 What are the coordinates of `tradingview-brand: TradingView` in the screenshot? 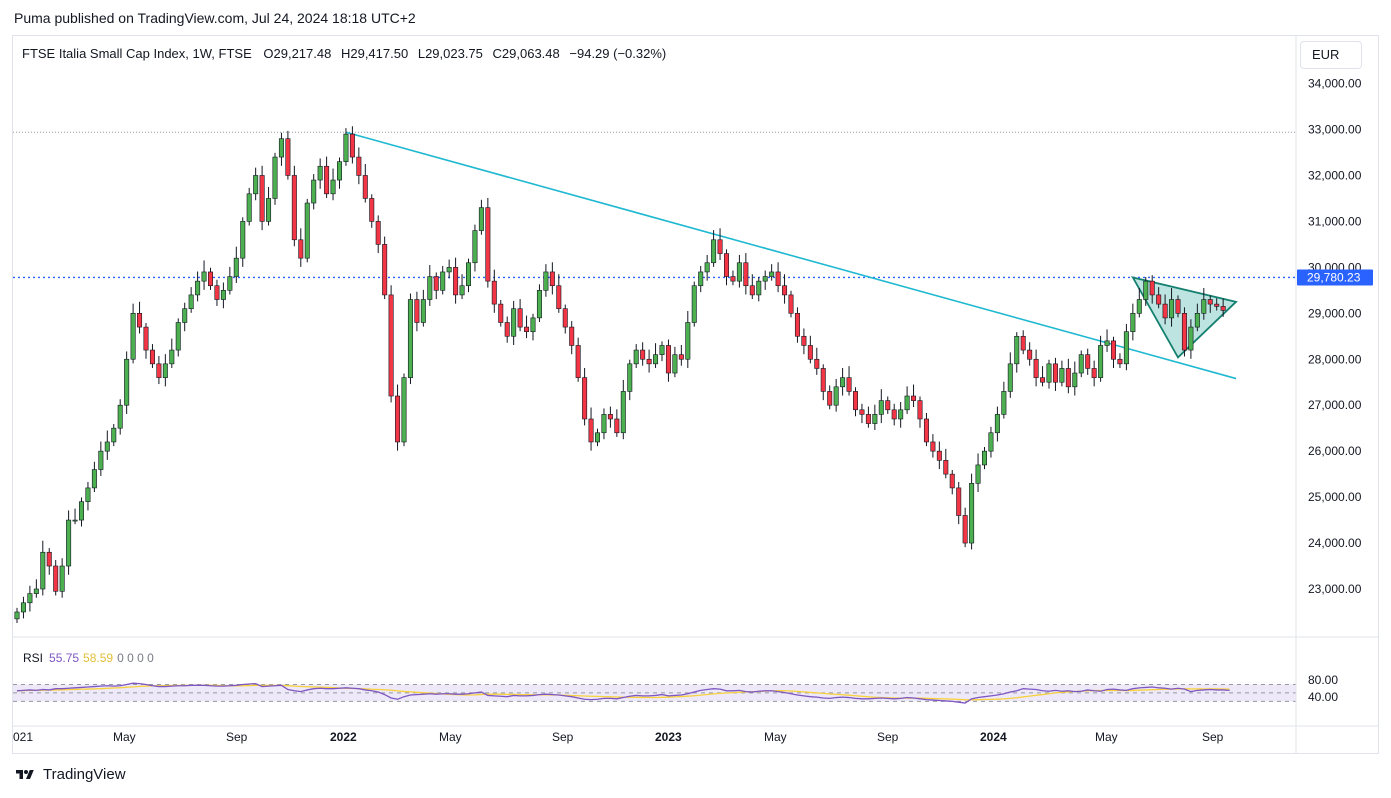 It's located at (69, 774).